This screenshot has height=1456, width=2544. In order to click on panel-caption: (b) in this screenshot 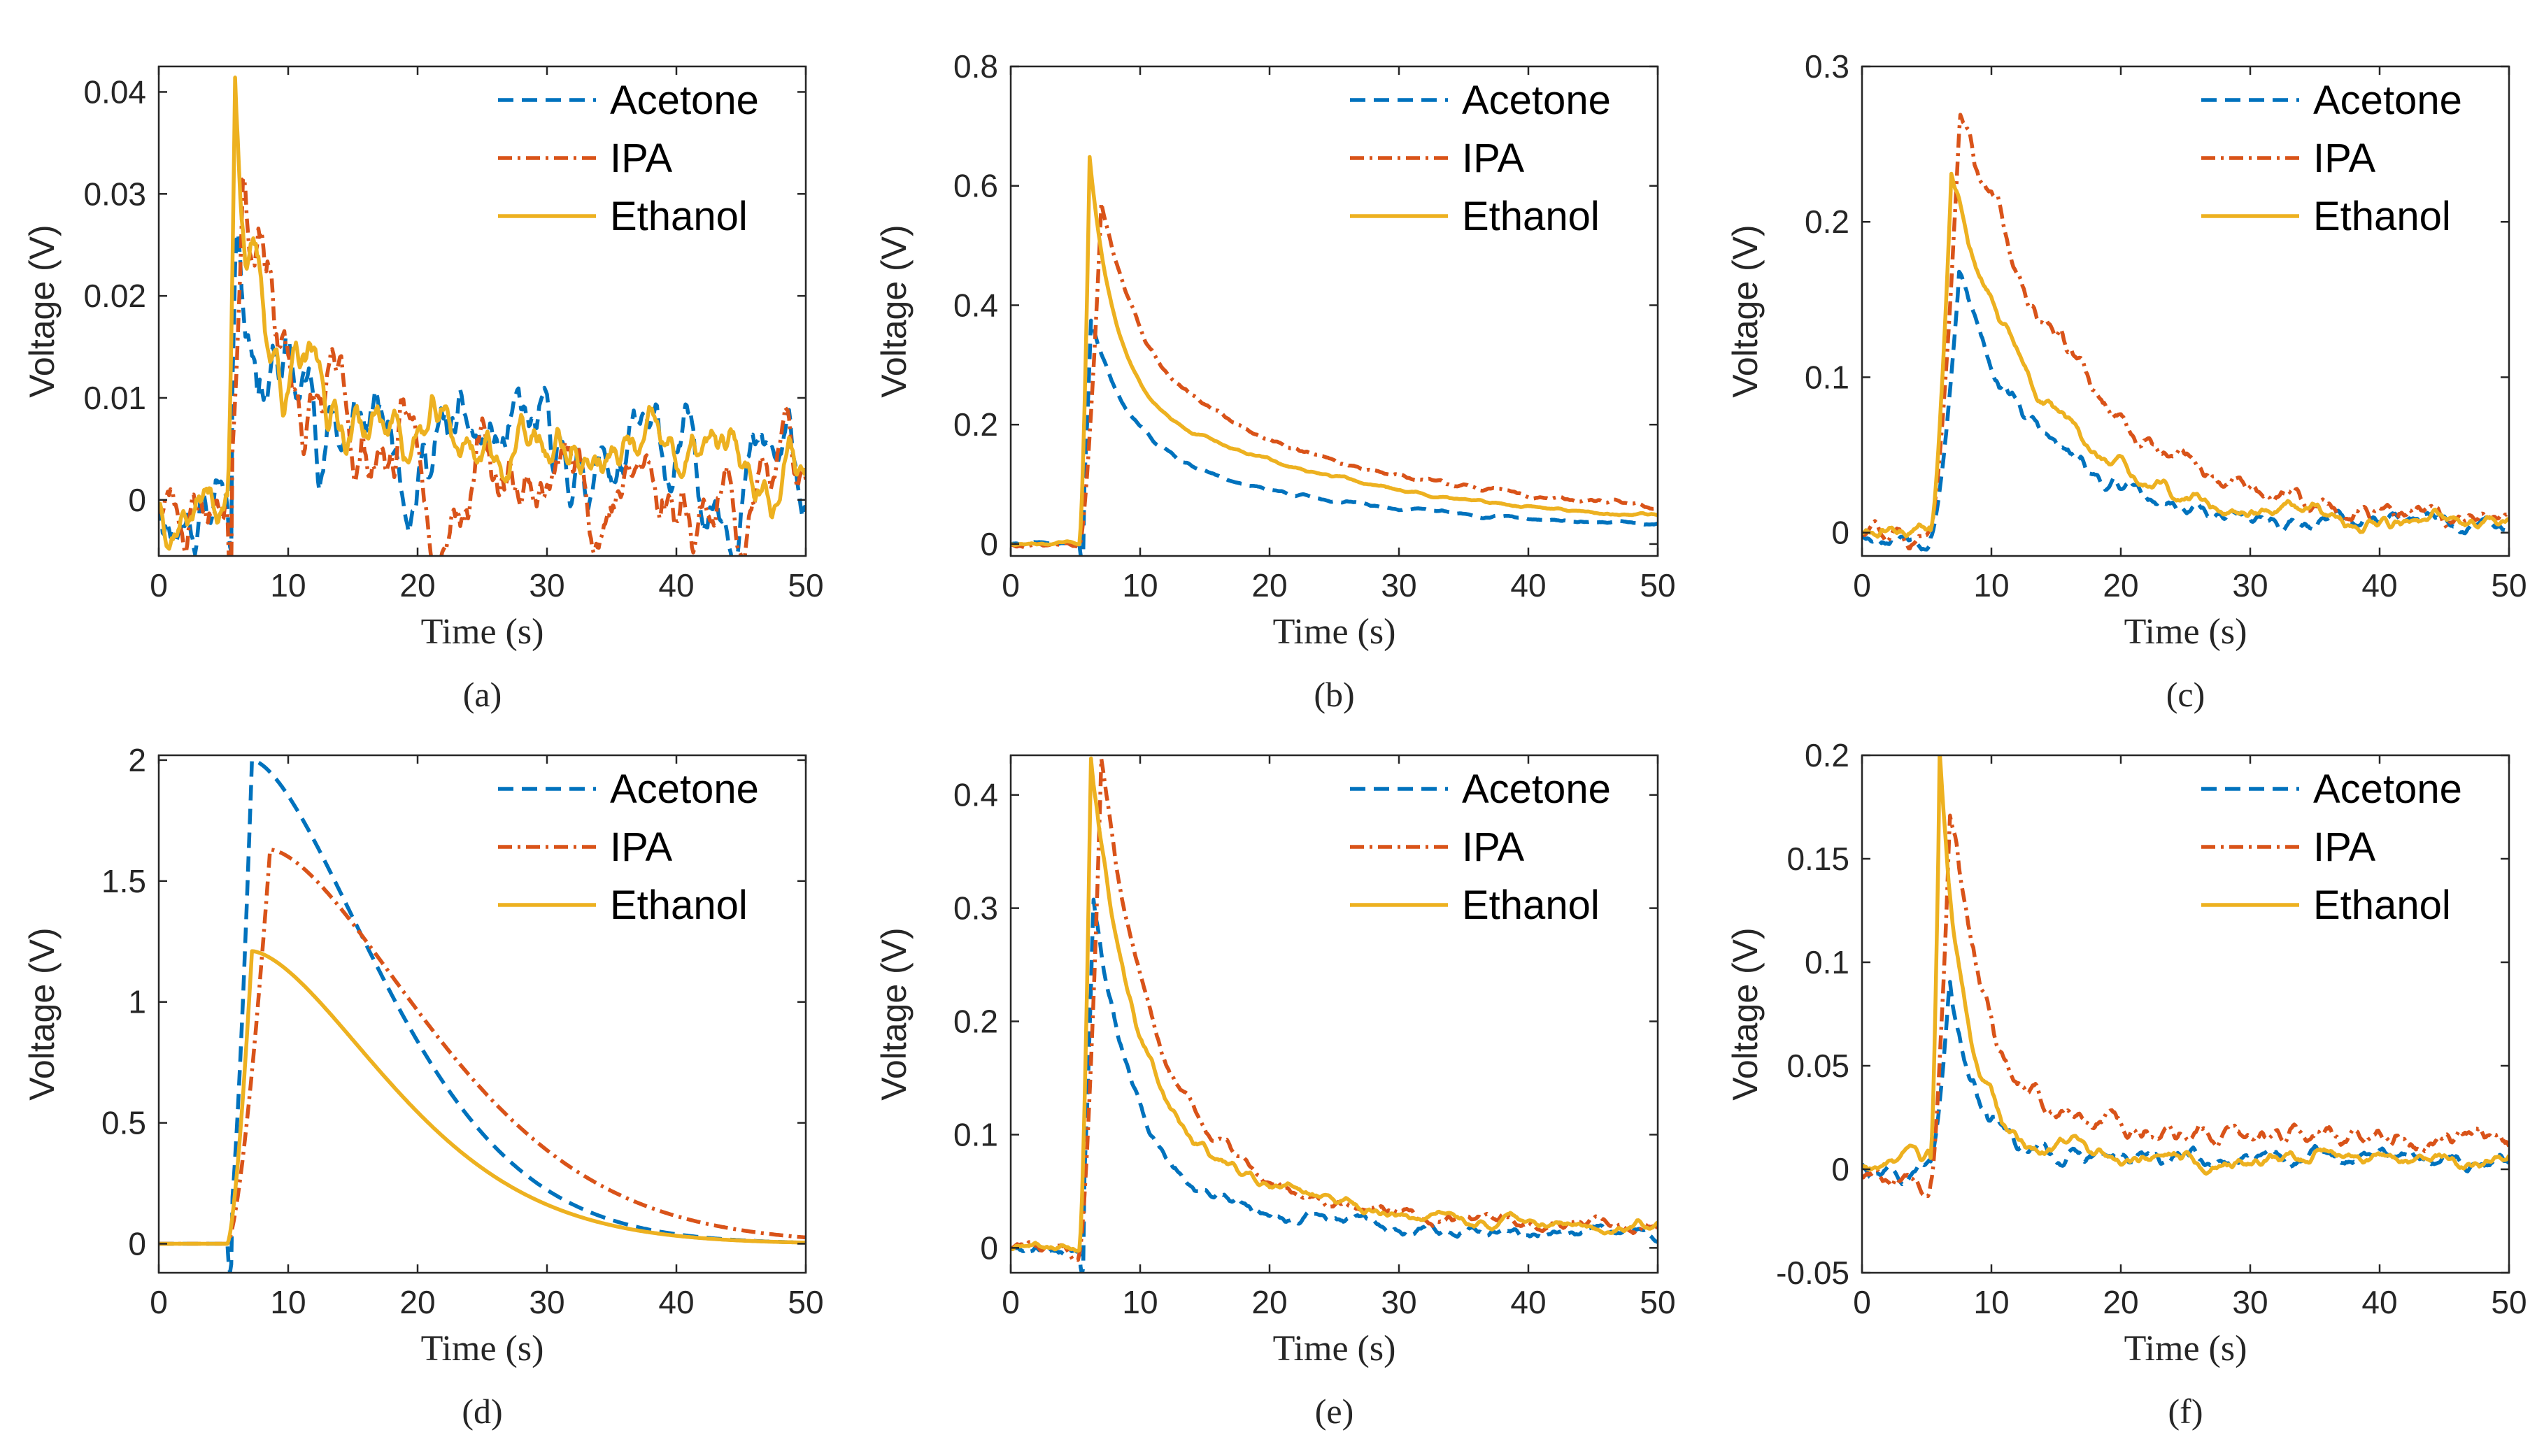, I will do `click(1334, 695)`.